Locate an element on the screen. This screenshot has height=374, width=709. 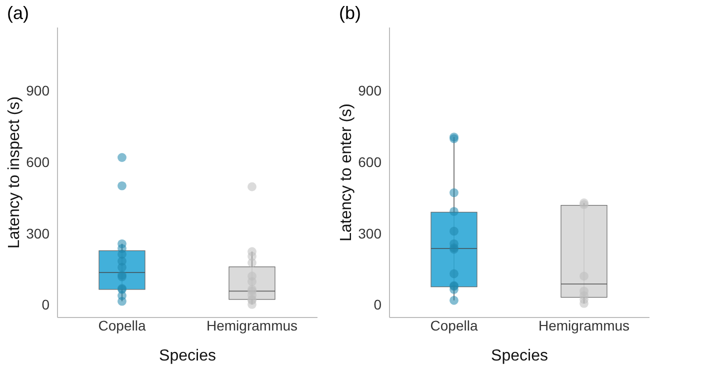
y-axis-title: Latency to inspect (s) is located at coordinates (15, 172).